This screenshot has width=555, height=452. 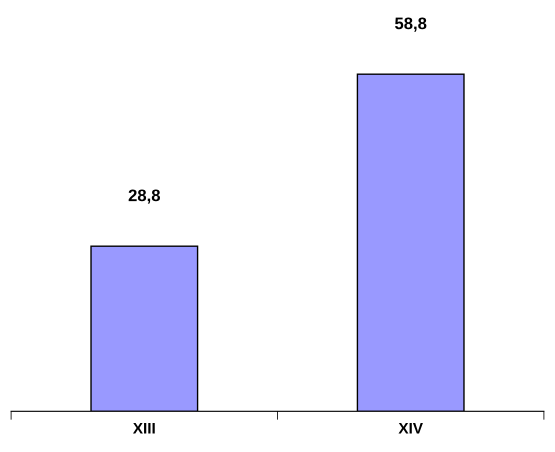 I want to click on data-label: 58,8, so click(x=410, y=24).